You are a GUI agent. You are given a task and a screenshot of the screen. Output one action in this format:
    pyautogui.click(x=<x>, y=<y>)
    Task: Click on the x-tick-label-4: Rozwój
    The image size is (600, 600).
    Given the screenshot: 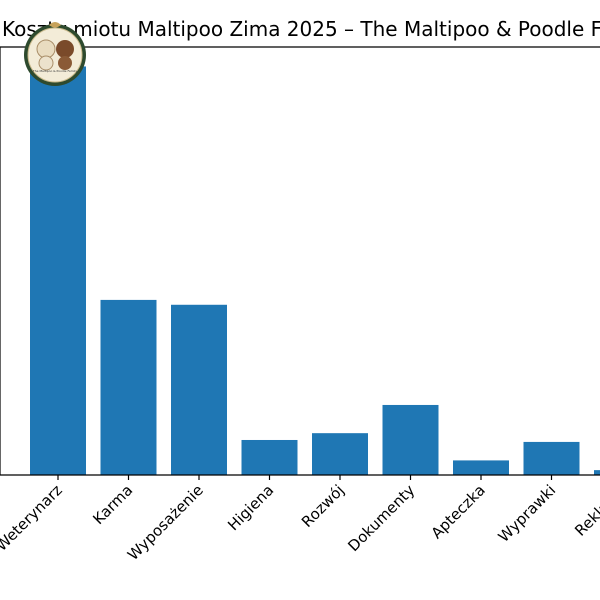 What is the action you would take?
    pyautogui.click(x=323, y=506)
    